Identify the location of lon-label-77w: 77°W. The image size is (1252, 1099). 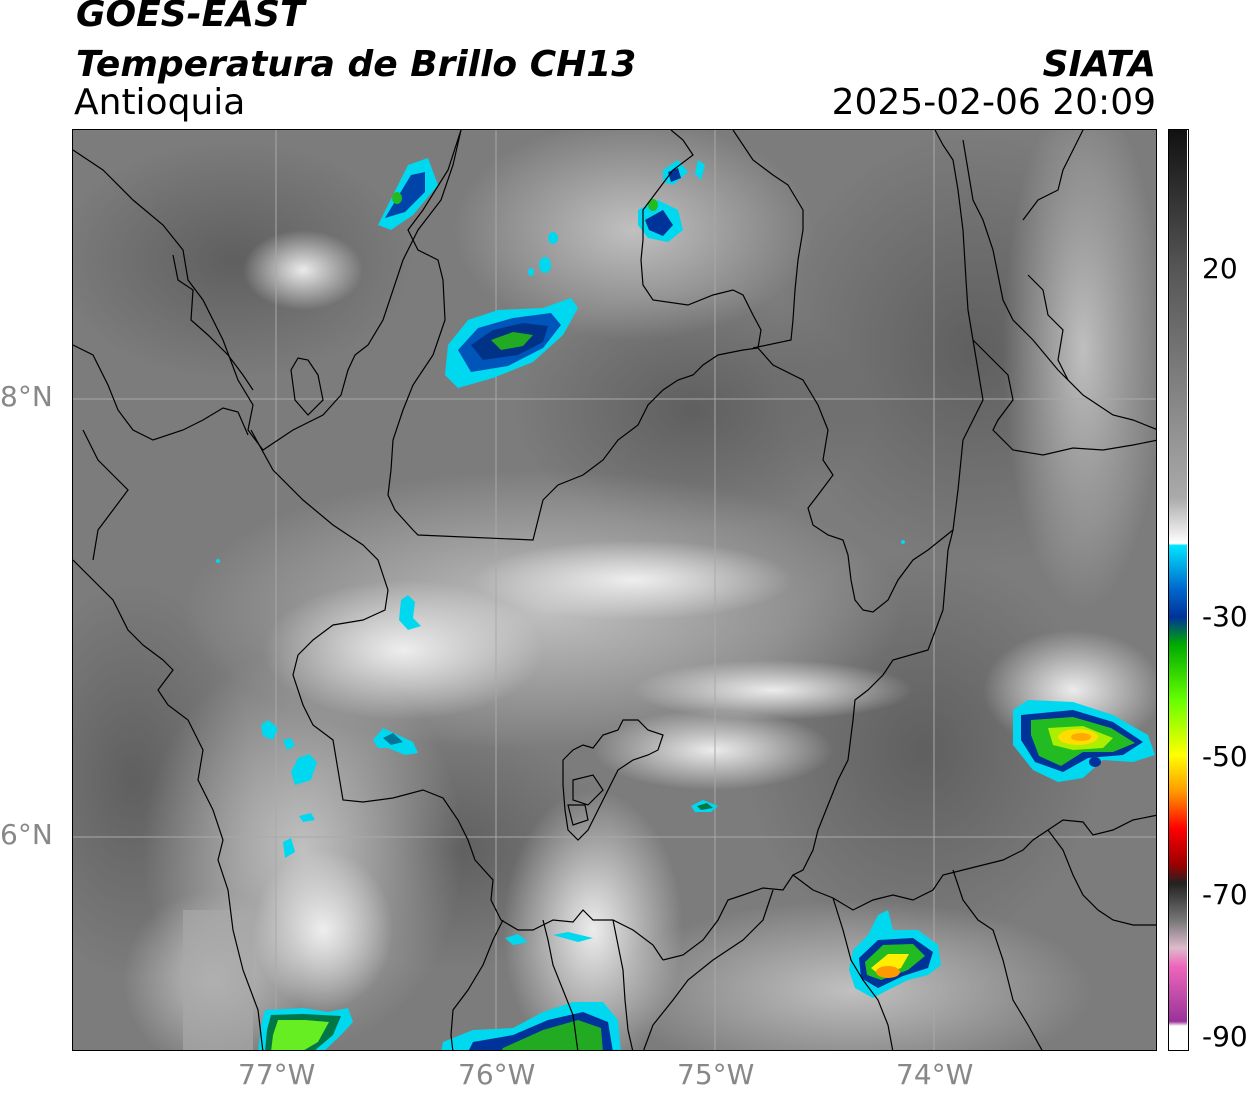
(277, 1074).